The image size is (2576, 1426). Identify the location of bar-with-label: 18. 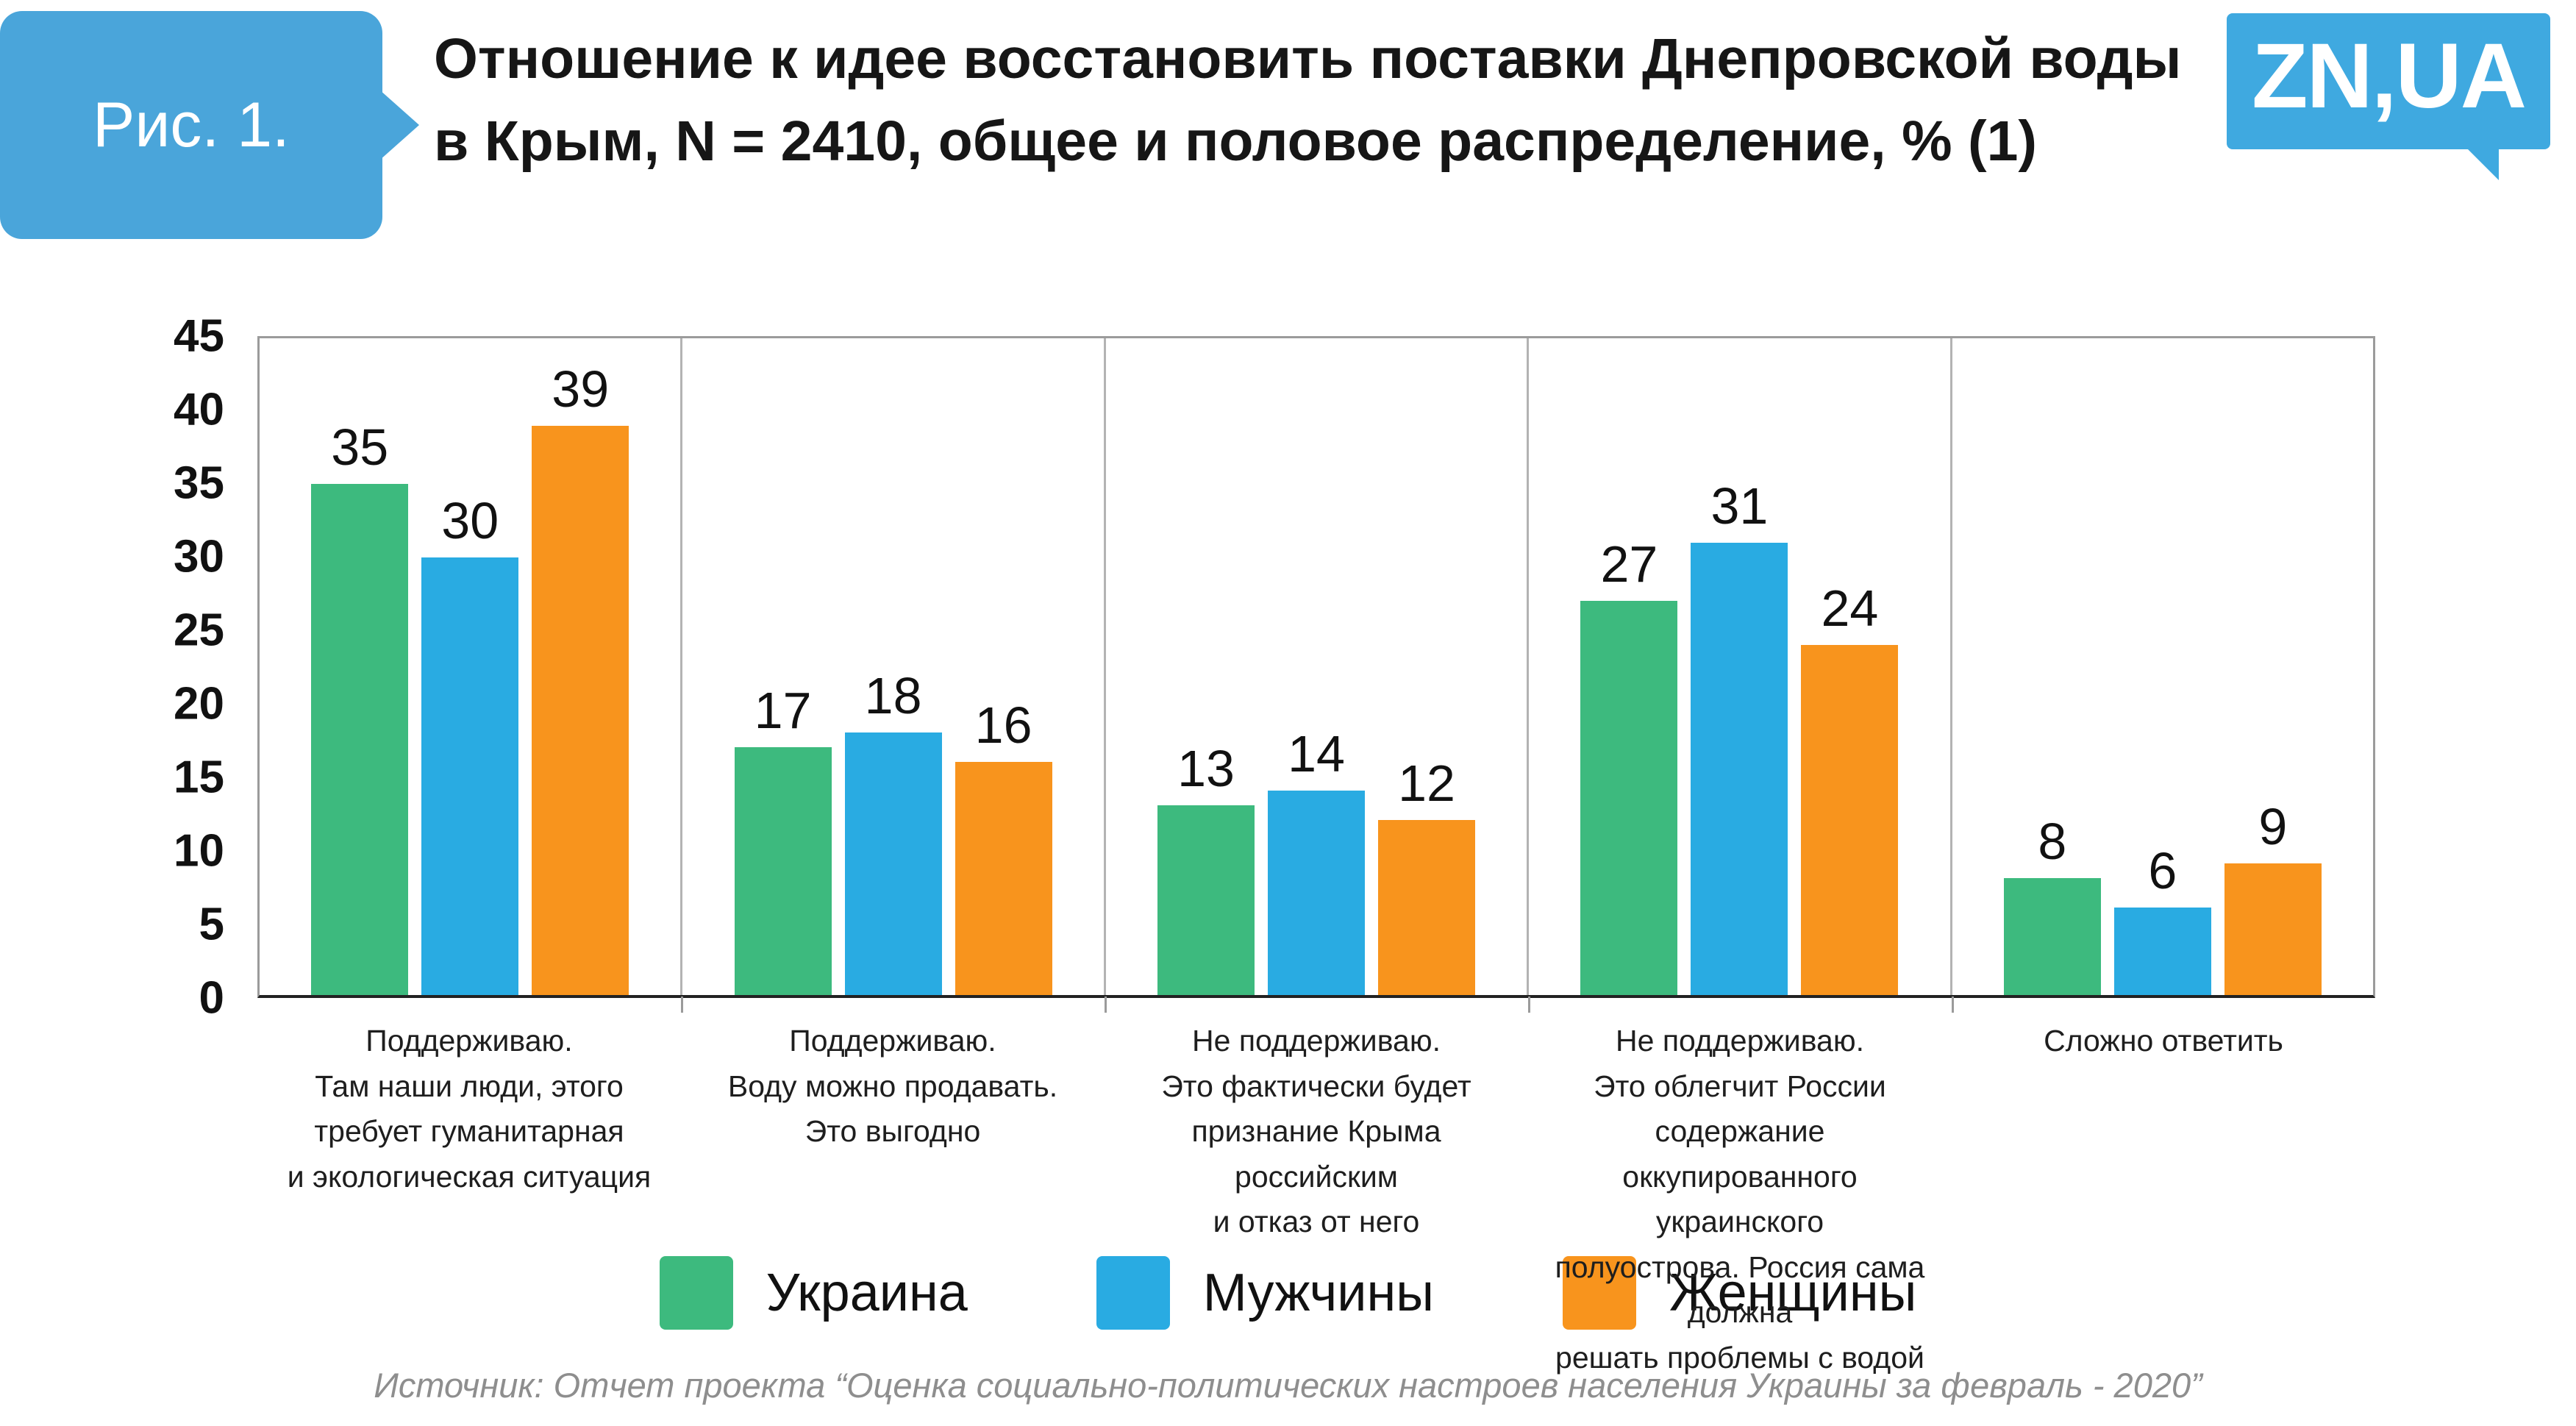
(893, 666).